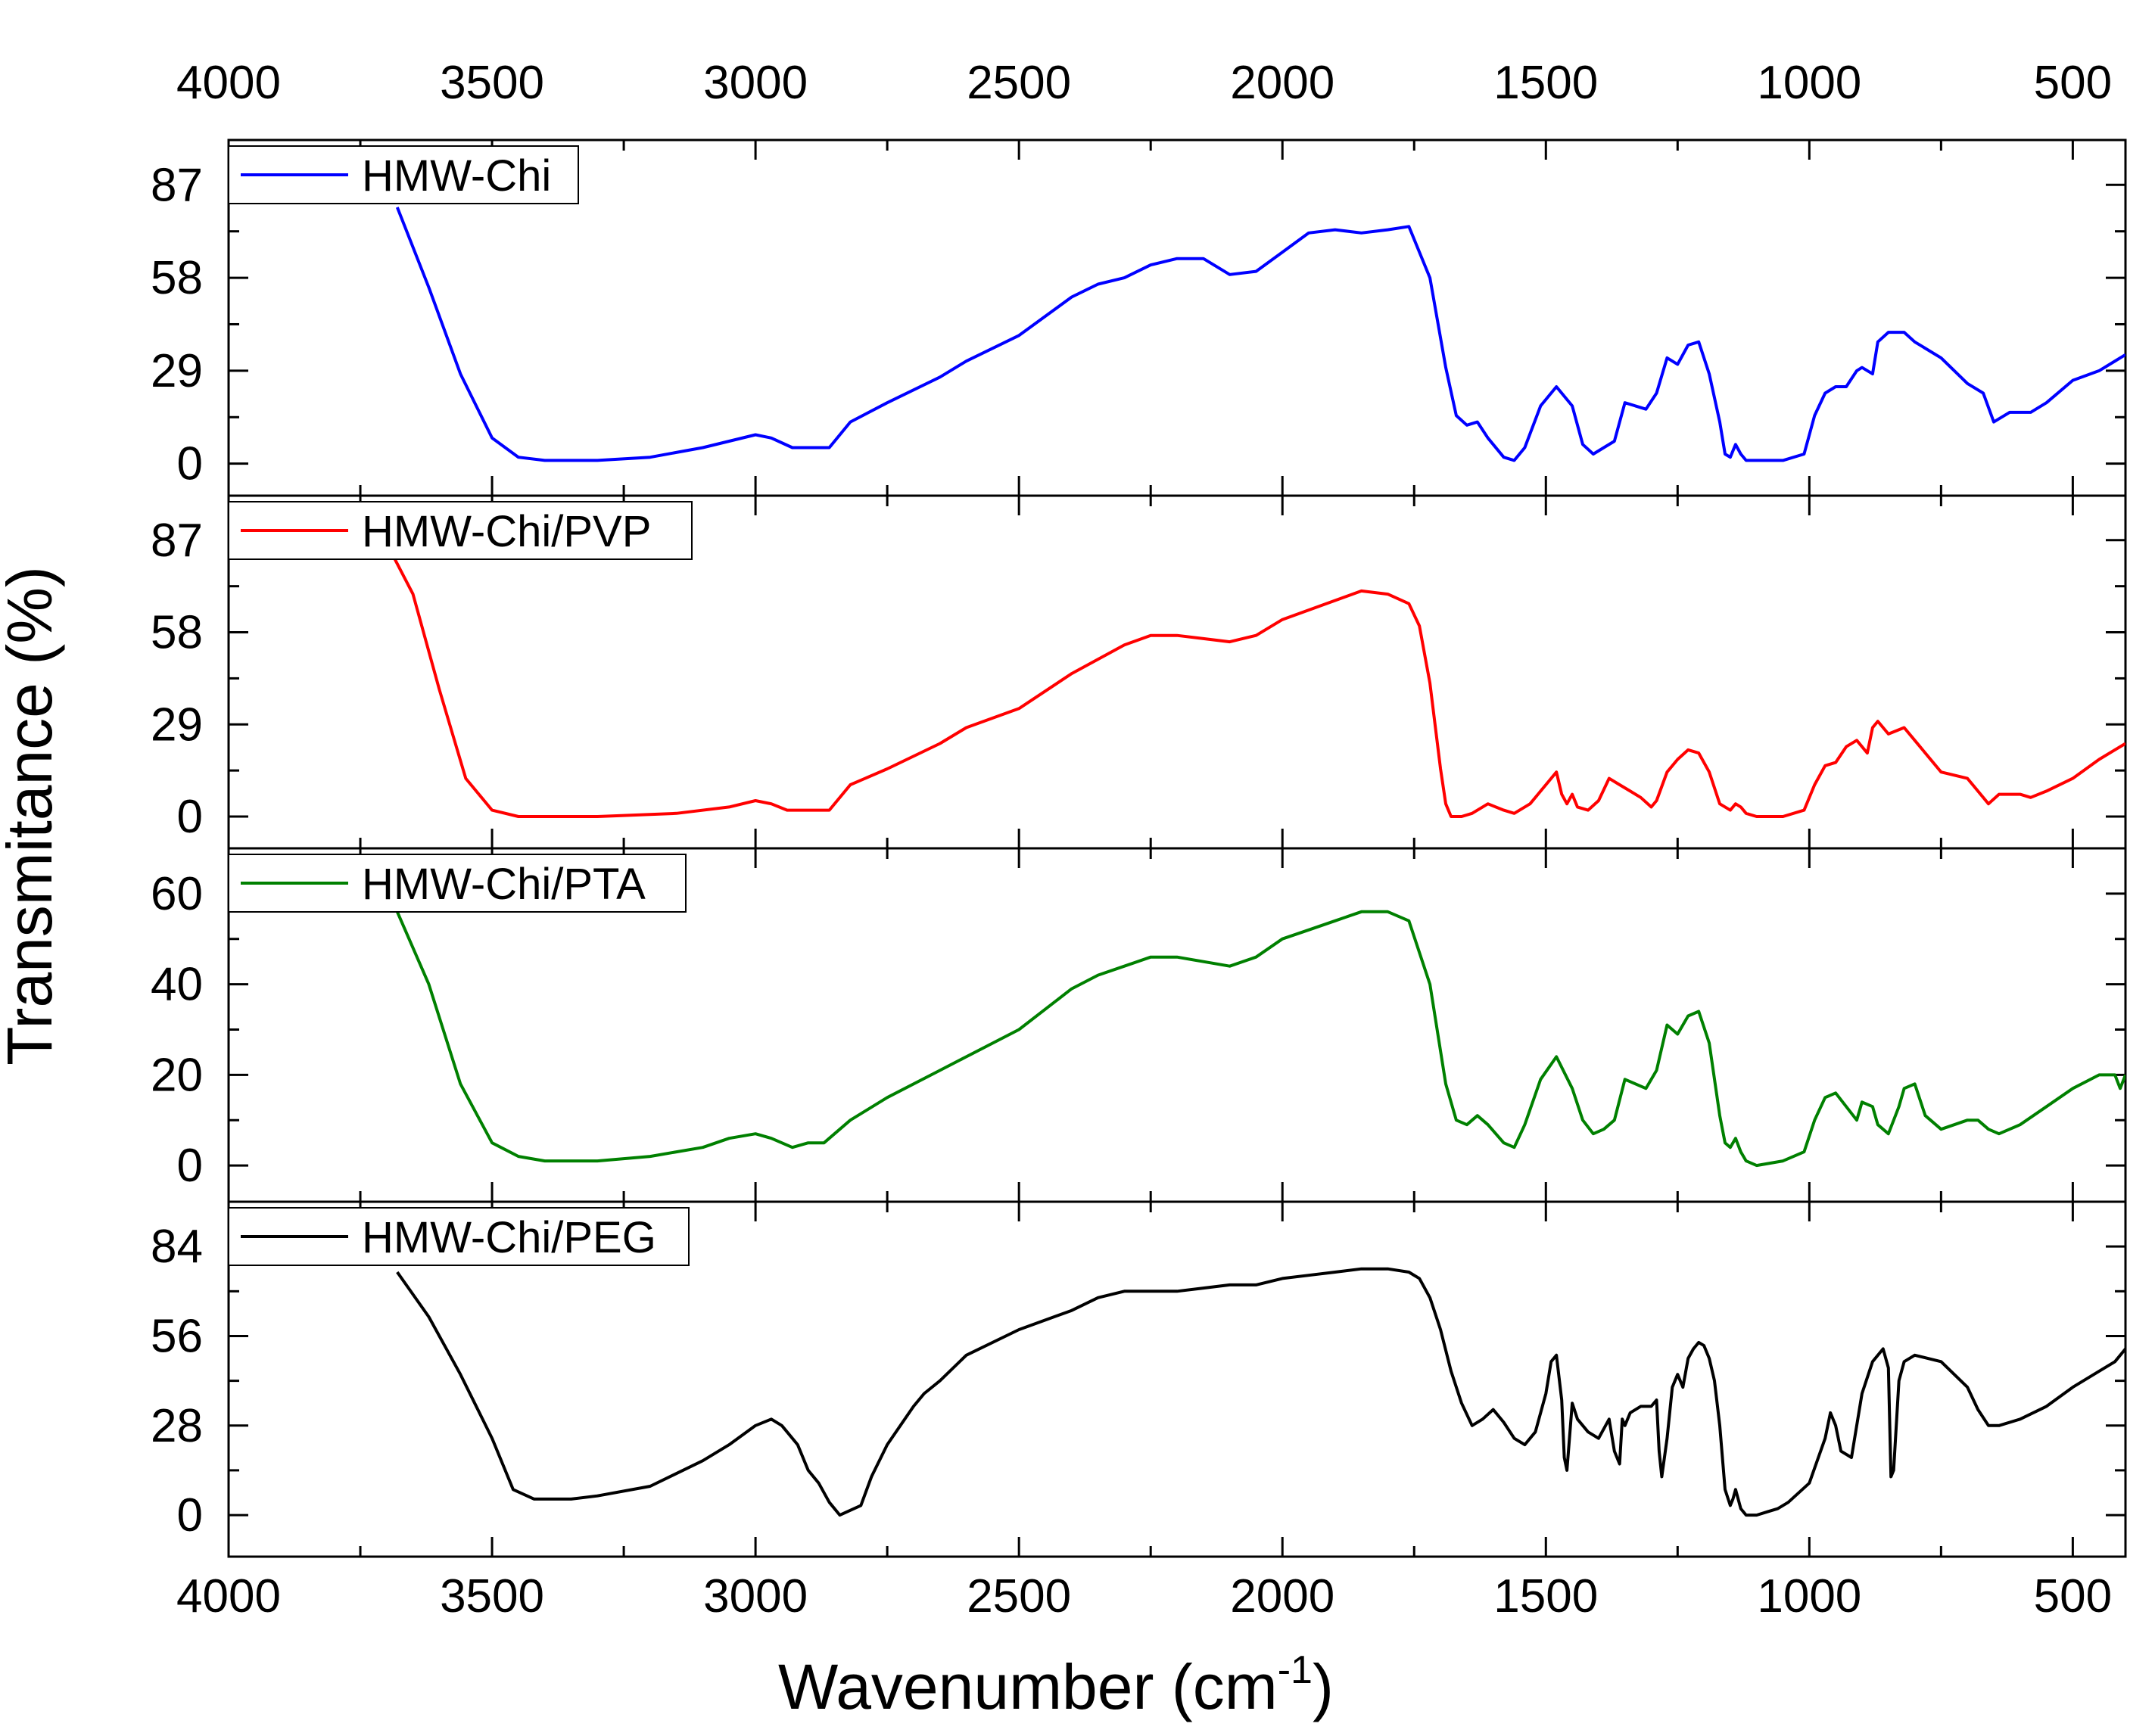 This screenshot has width=2155, height=1736. Describe the element at coordinates (1323, 1687) in the screenshot. I see `x-axis-title-close: )` at that location.